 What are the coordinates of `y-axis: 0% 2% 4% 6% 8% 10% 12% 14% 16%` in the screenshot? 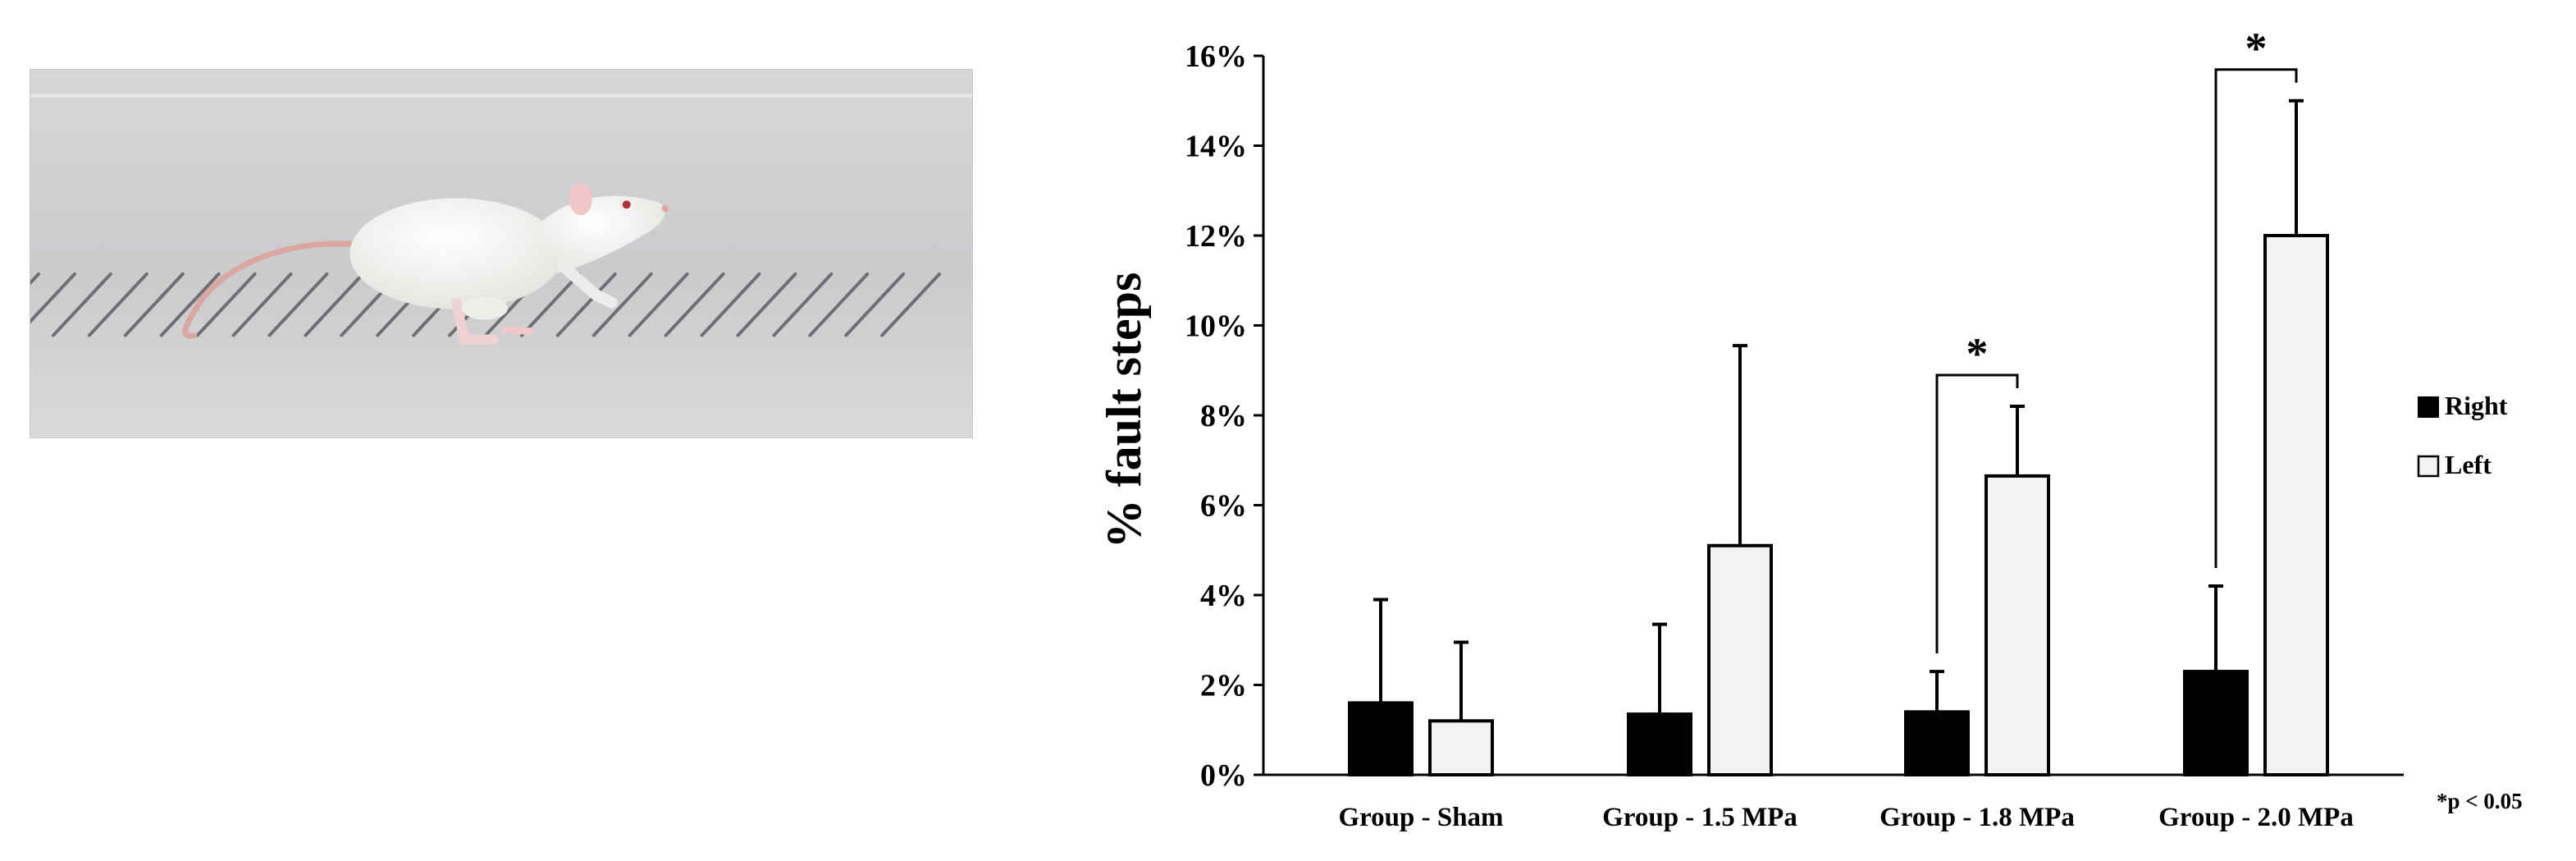 It's located at (1225, 416).